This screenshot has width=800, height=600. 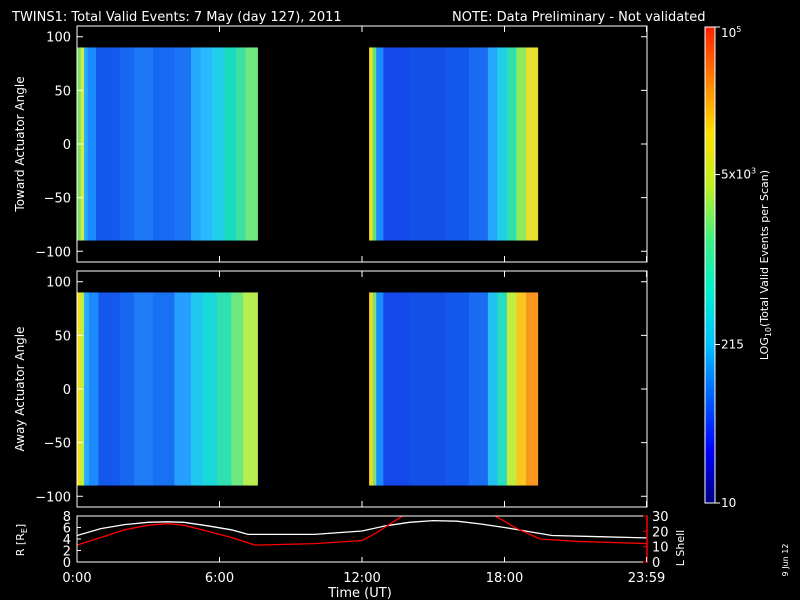 I want to click on y-tick-label: 6, so click(x=67, y=529).